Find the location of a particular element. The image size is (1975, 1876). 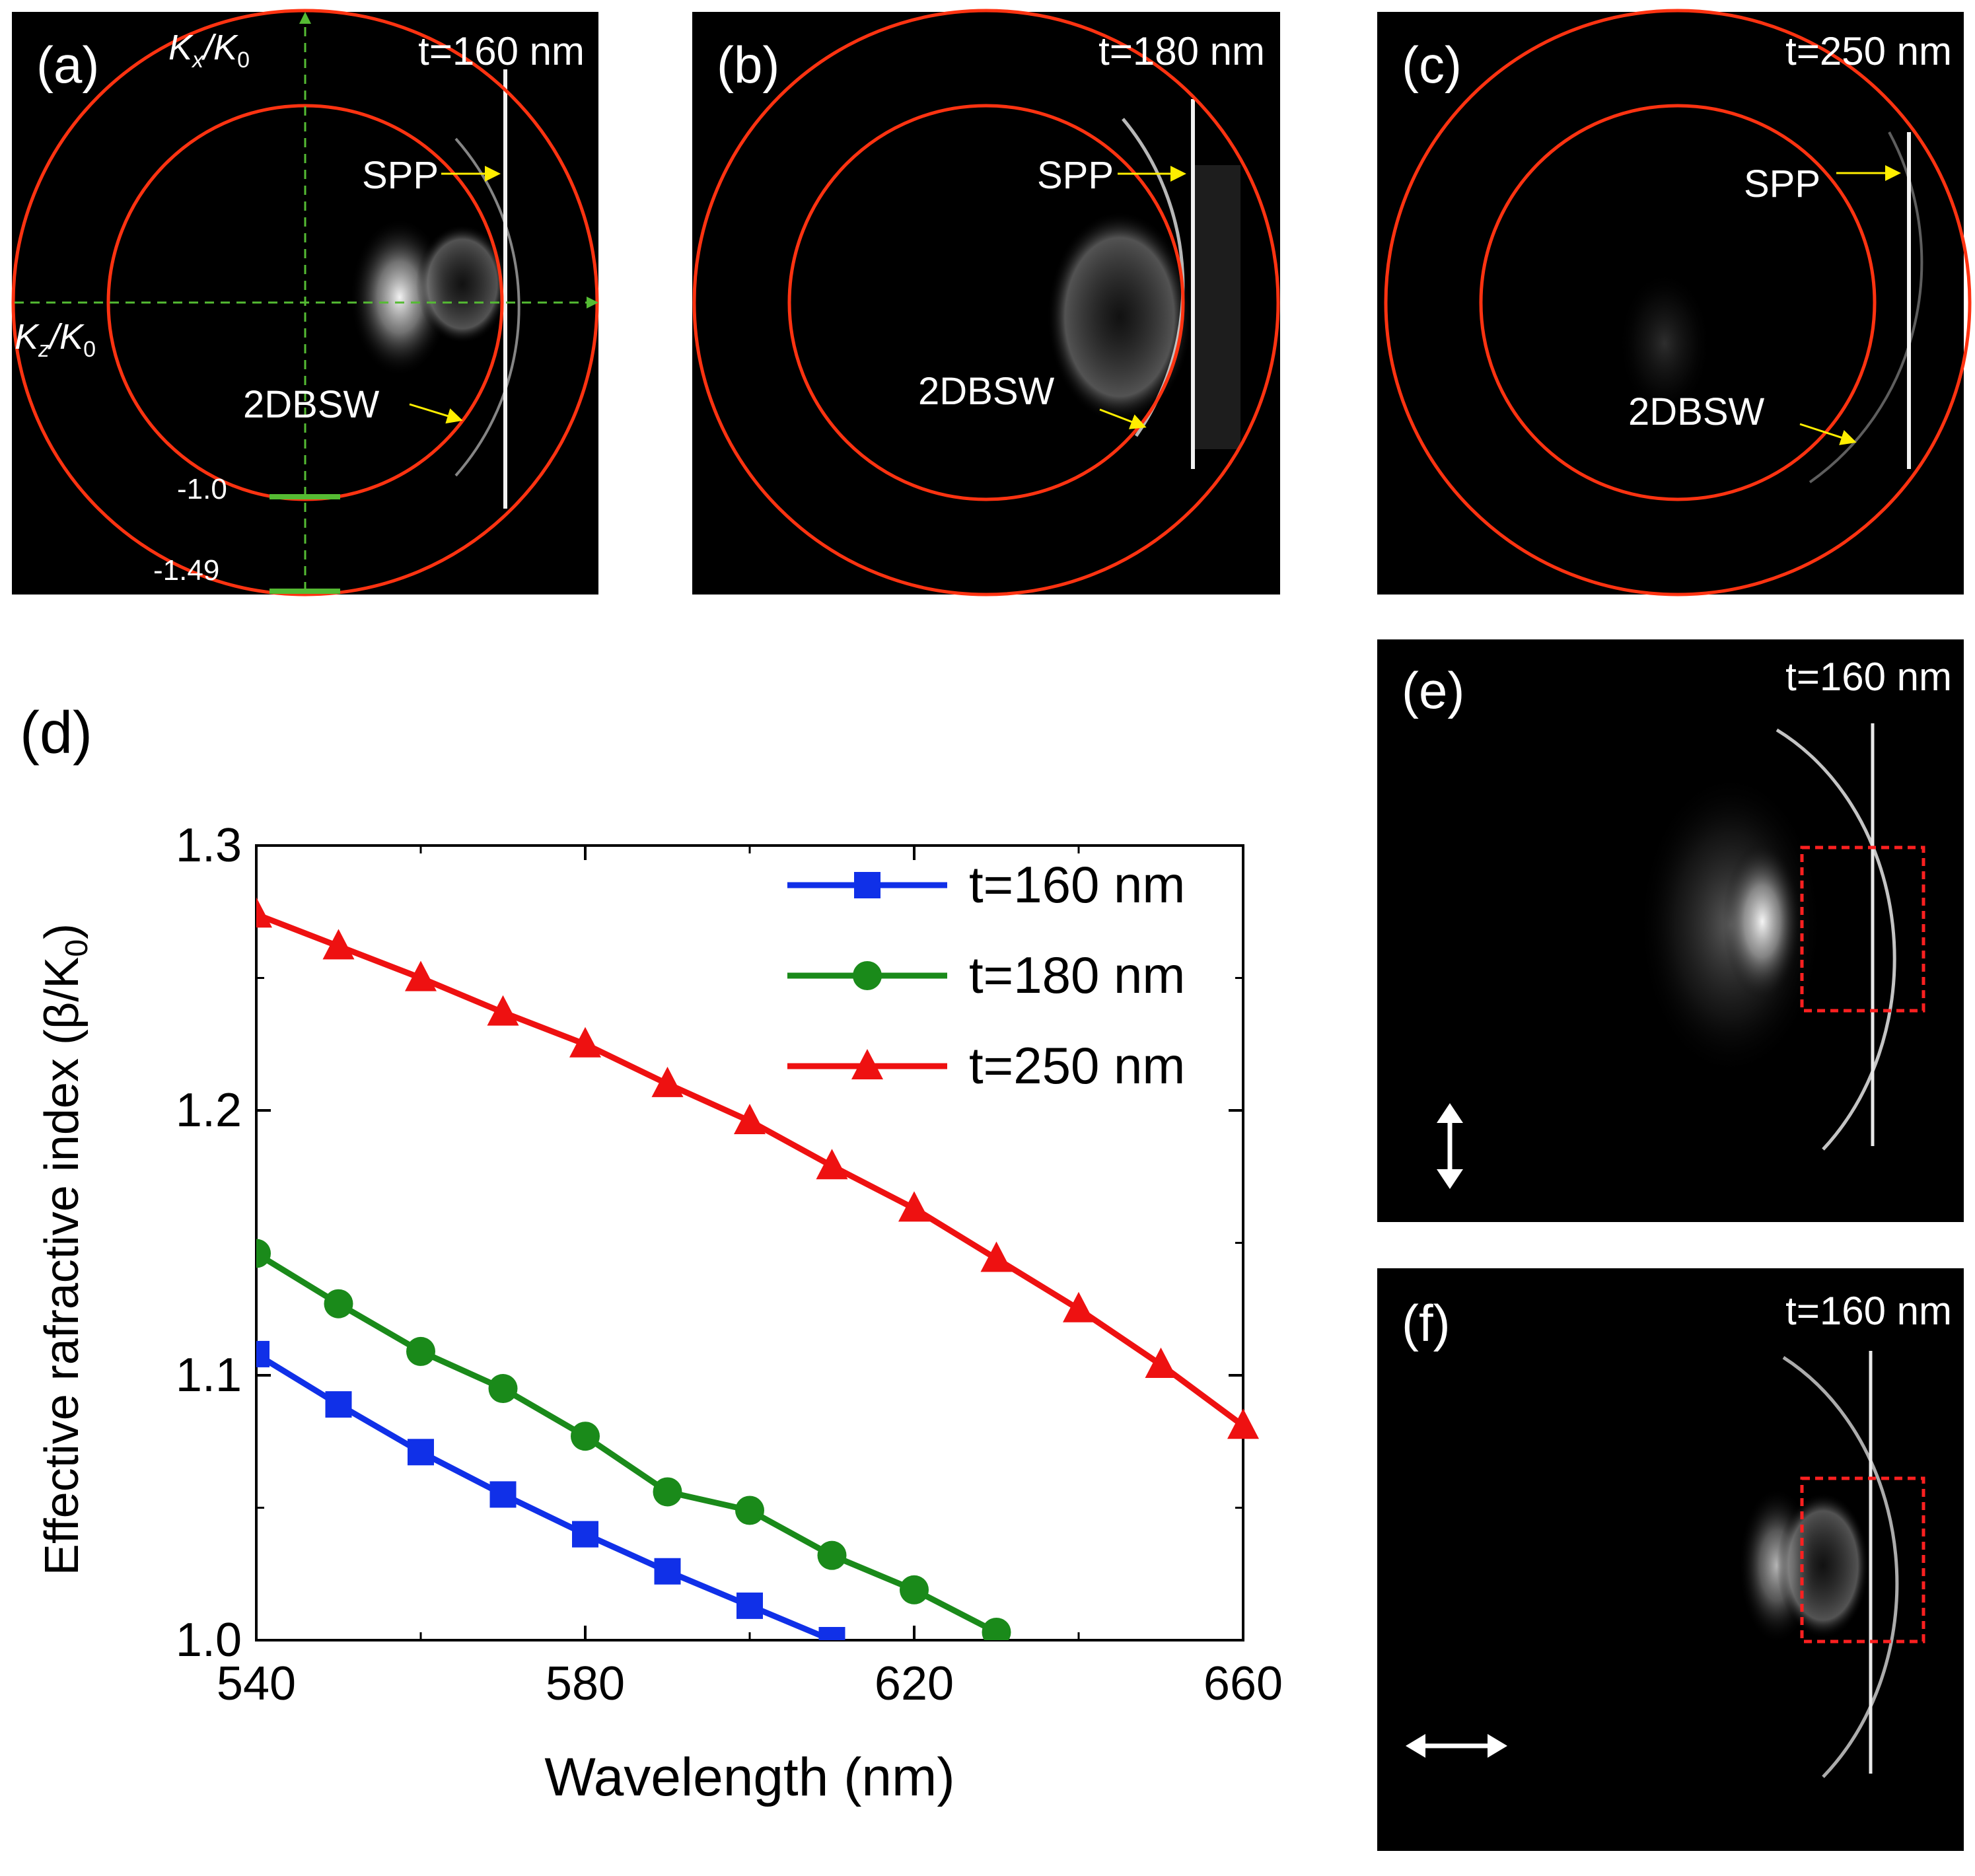

panel-a-outer-mark: -1.49 is located at coordinates (186, 570).